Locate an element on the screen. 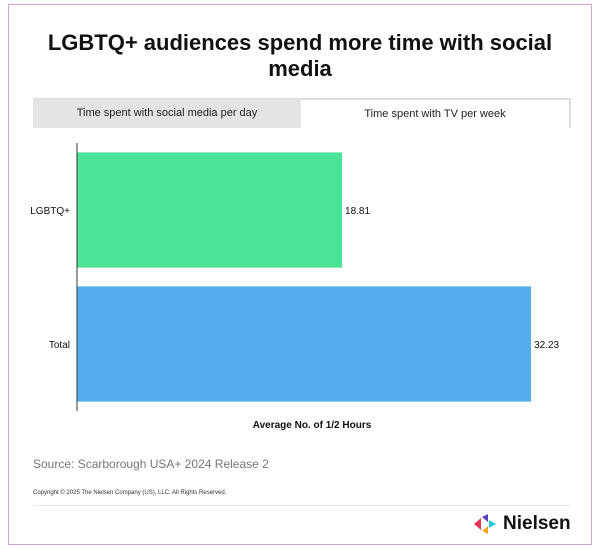  value-label: 32.23 is located at coordinates (546, 345).